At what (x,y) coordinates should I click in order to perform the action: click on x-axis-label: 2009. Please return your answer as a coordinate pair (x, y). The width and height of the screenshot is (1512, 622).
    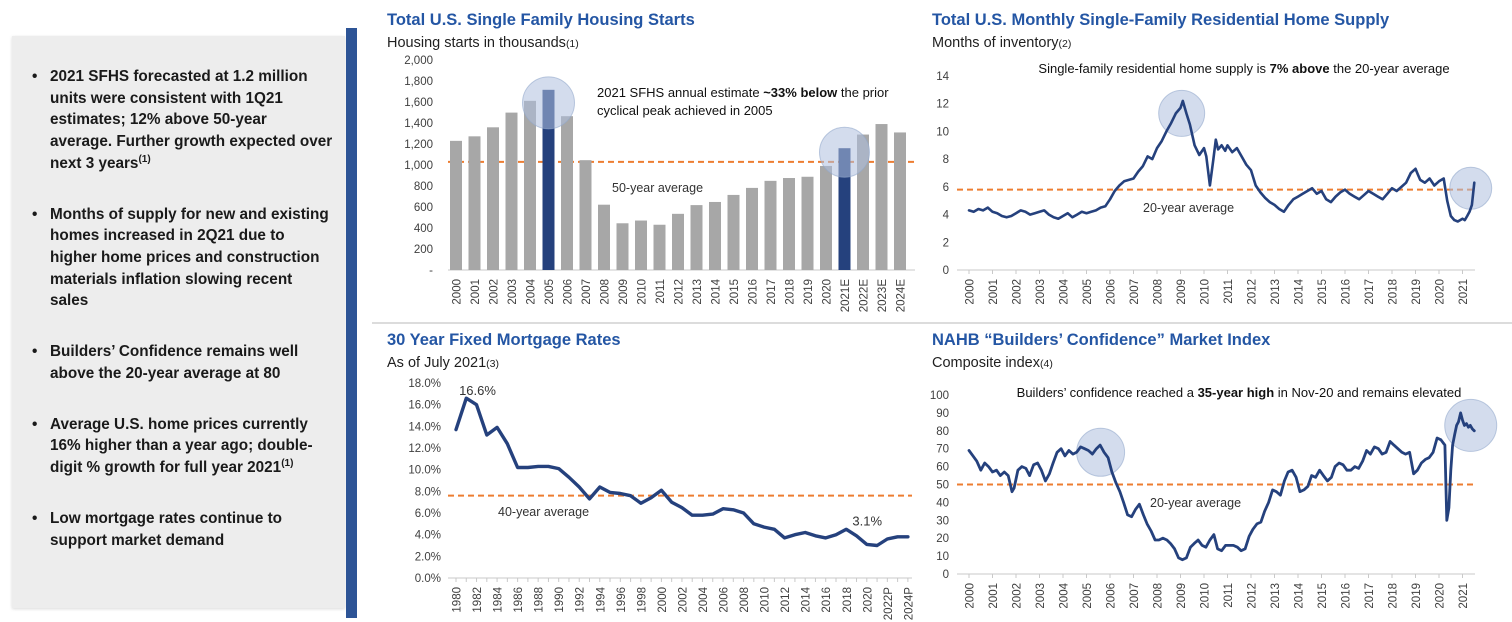
    Looking at the image, I should click on (1182, 292).